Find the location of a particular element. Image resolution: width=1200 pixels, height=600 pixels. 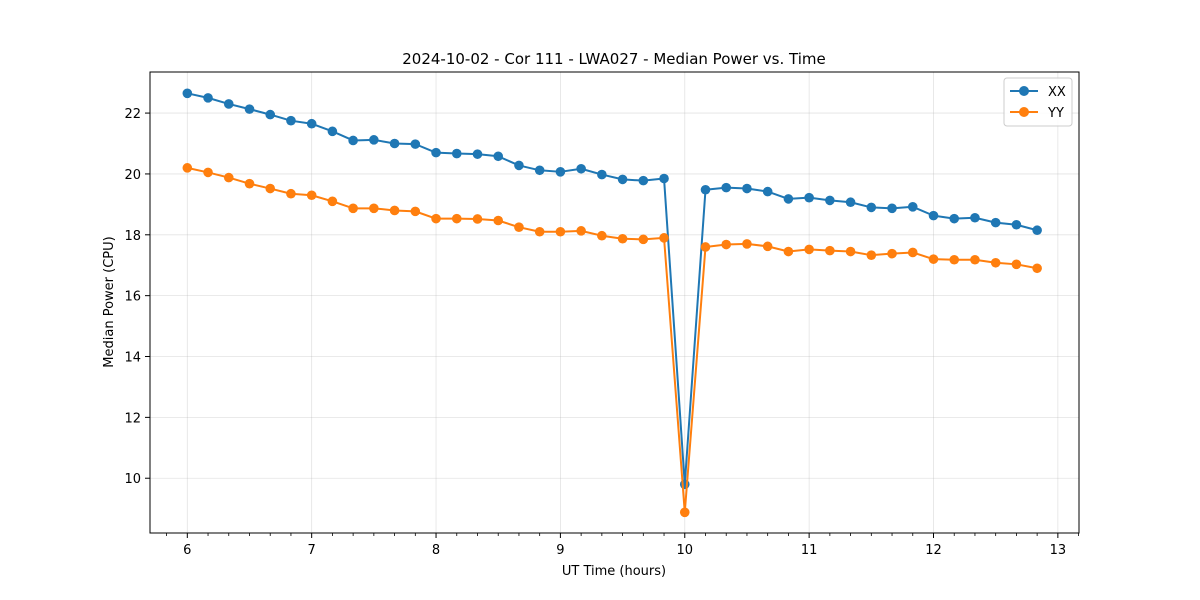

x-tick-label: 10 is located at coordinates (684, 550).